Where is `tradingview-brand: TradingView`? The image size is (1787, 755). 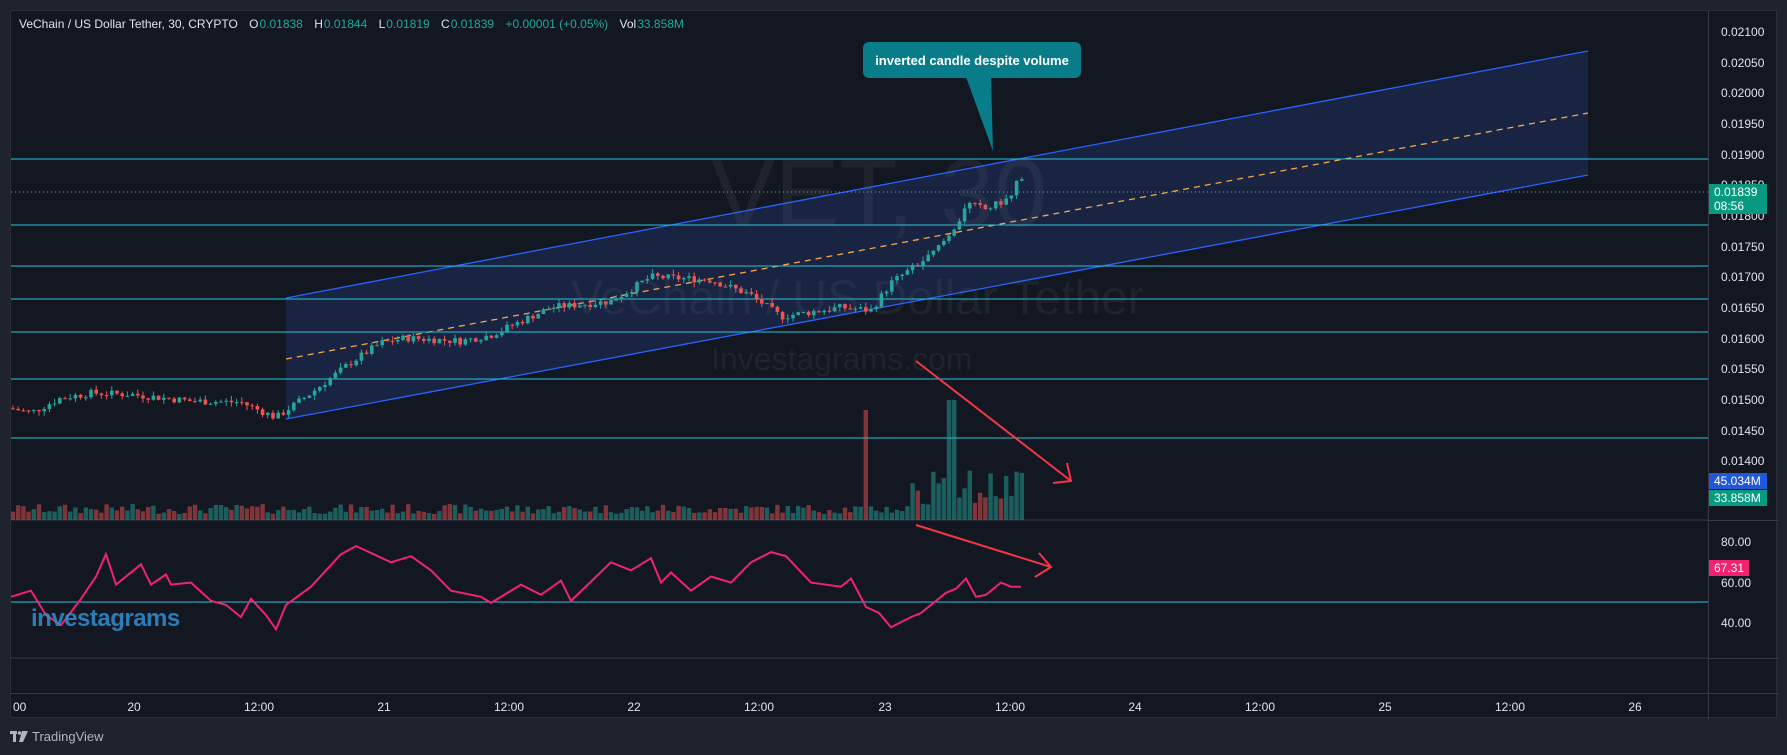
tradingview-brand: TradingView is located at coordinates (57, 736).